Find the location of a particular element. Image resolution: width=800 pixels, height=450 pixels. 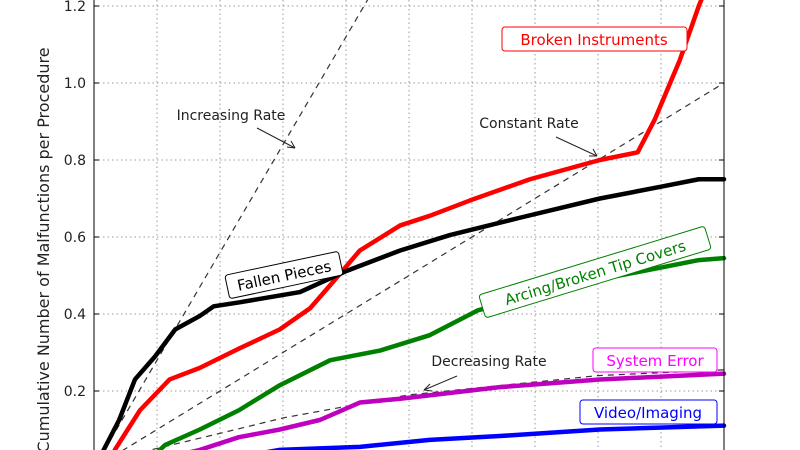

y-tick-label: 0.4 is located at coordinates (75, 315).